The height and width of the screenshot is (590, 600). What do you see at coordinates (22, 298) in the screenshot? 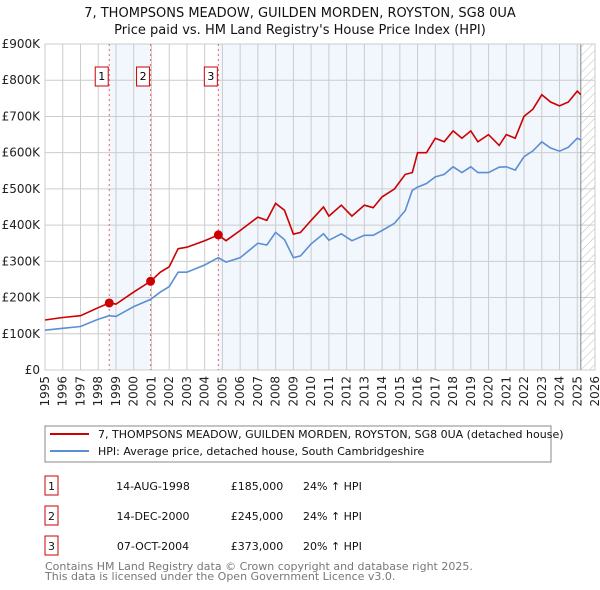
I see `y-tick-label: £200K` at bounding box center [22, 298].